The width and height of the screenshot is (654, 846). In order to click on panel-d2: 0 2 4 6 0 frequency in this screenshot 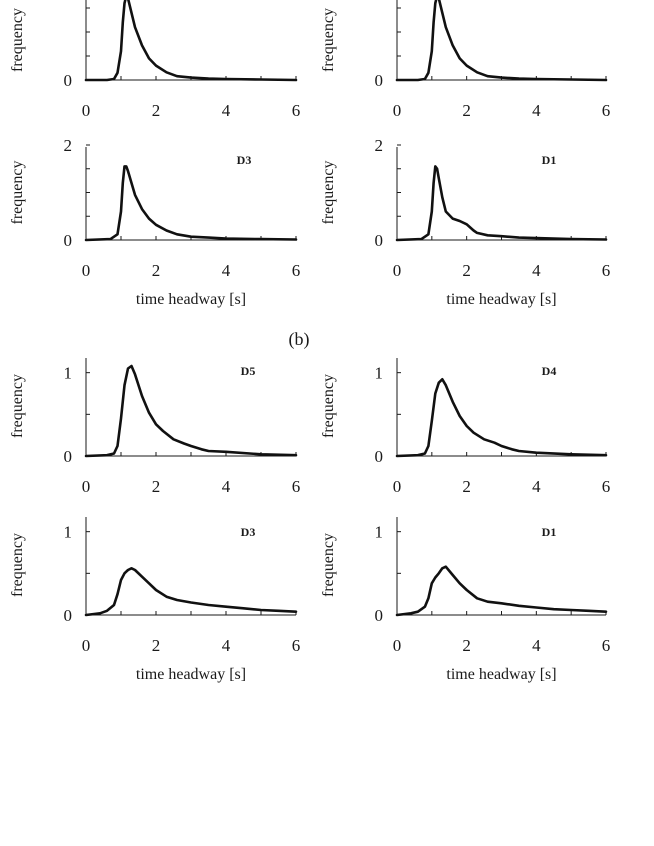, I will do `click(154, 60)`.